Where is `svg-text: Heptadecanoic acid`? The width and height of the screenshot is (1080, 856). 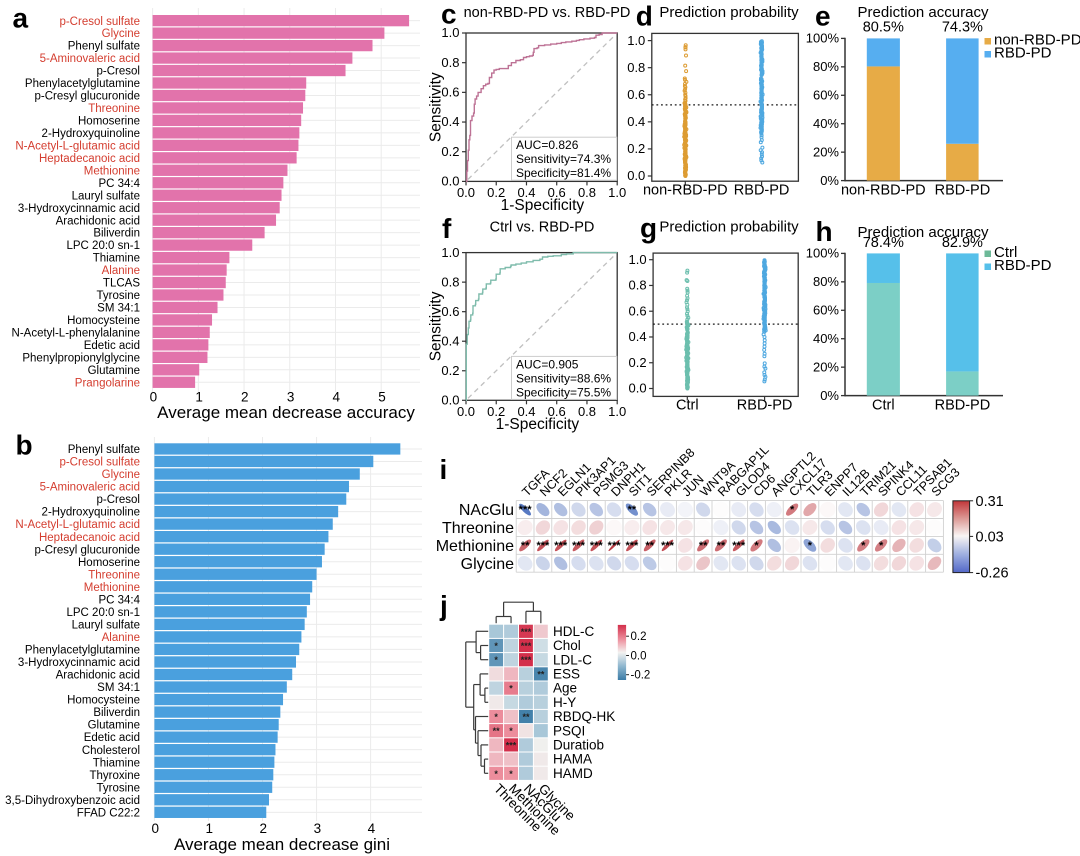
svg-text: Heptadecanoic acid is located at coordinates (89, 538).